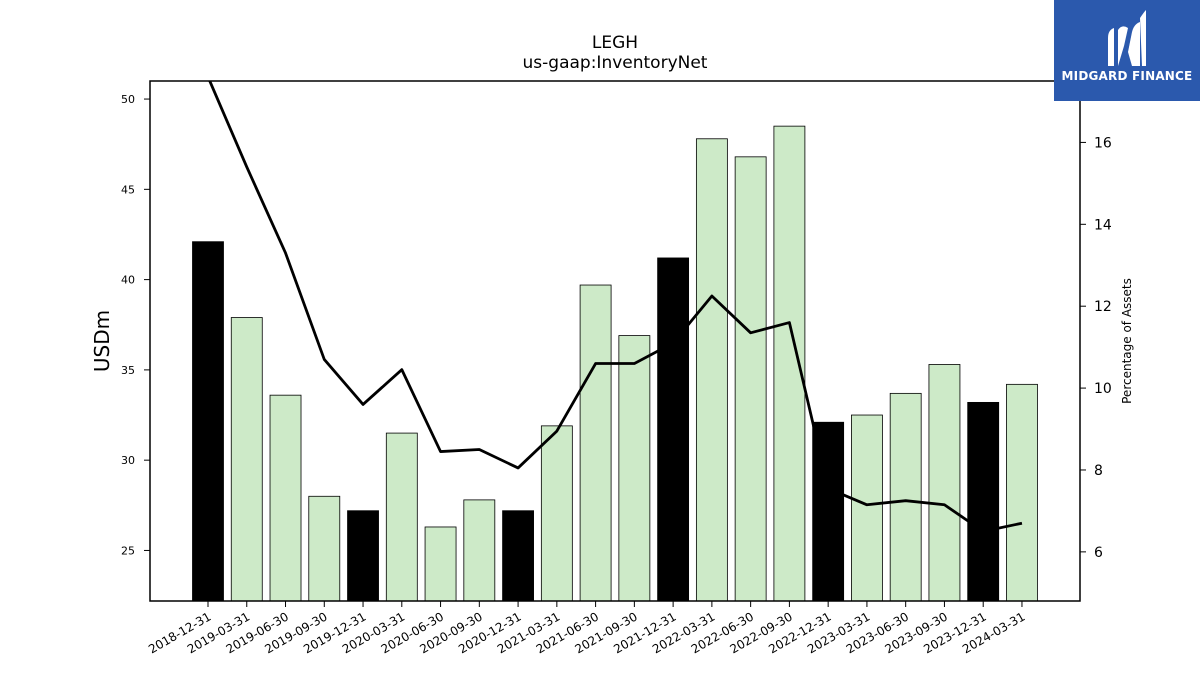 The width and height of the screenshot is (1200, 675). Describe the element at coordinates (128, 99) in the screenshot. I see `y-tick-label: 50` at that location.